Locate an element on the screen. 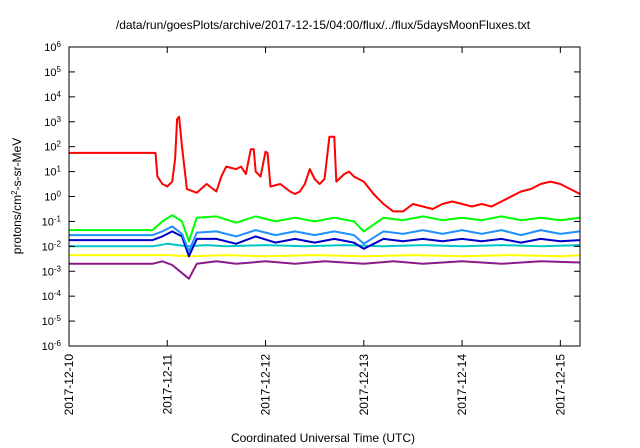  y-axis-label: protons/cm2-s-sr-MeV is located at coordinates (17, 196).